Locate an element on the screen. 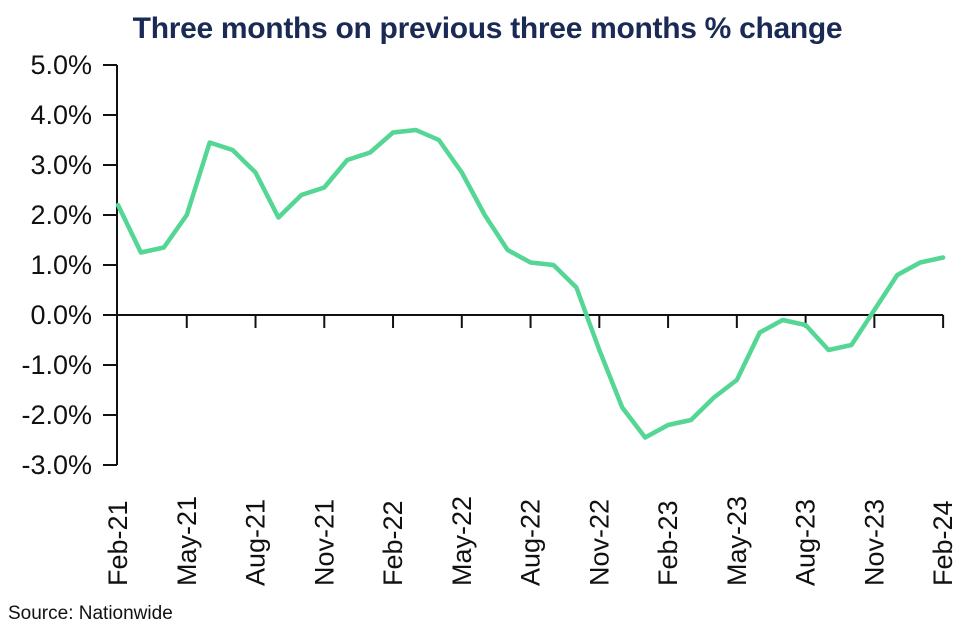 The width and height of the screenshot is (975, 635). x-tick-label: May-23 is located at coordinates (737, 541).